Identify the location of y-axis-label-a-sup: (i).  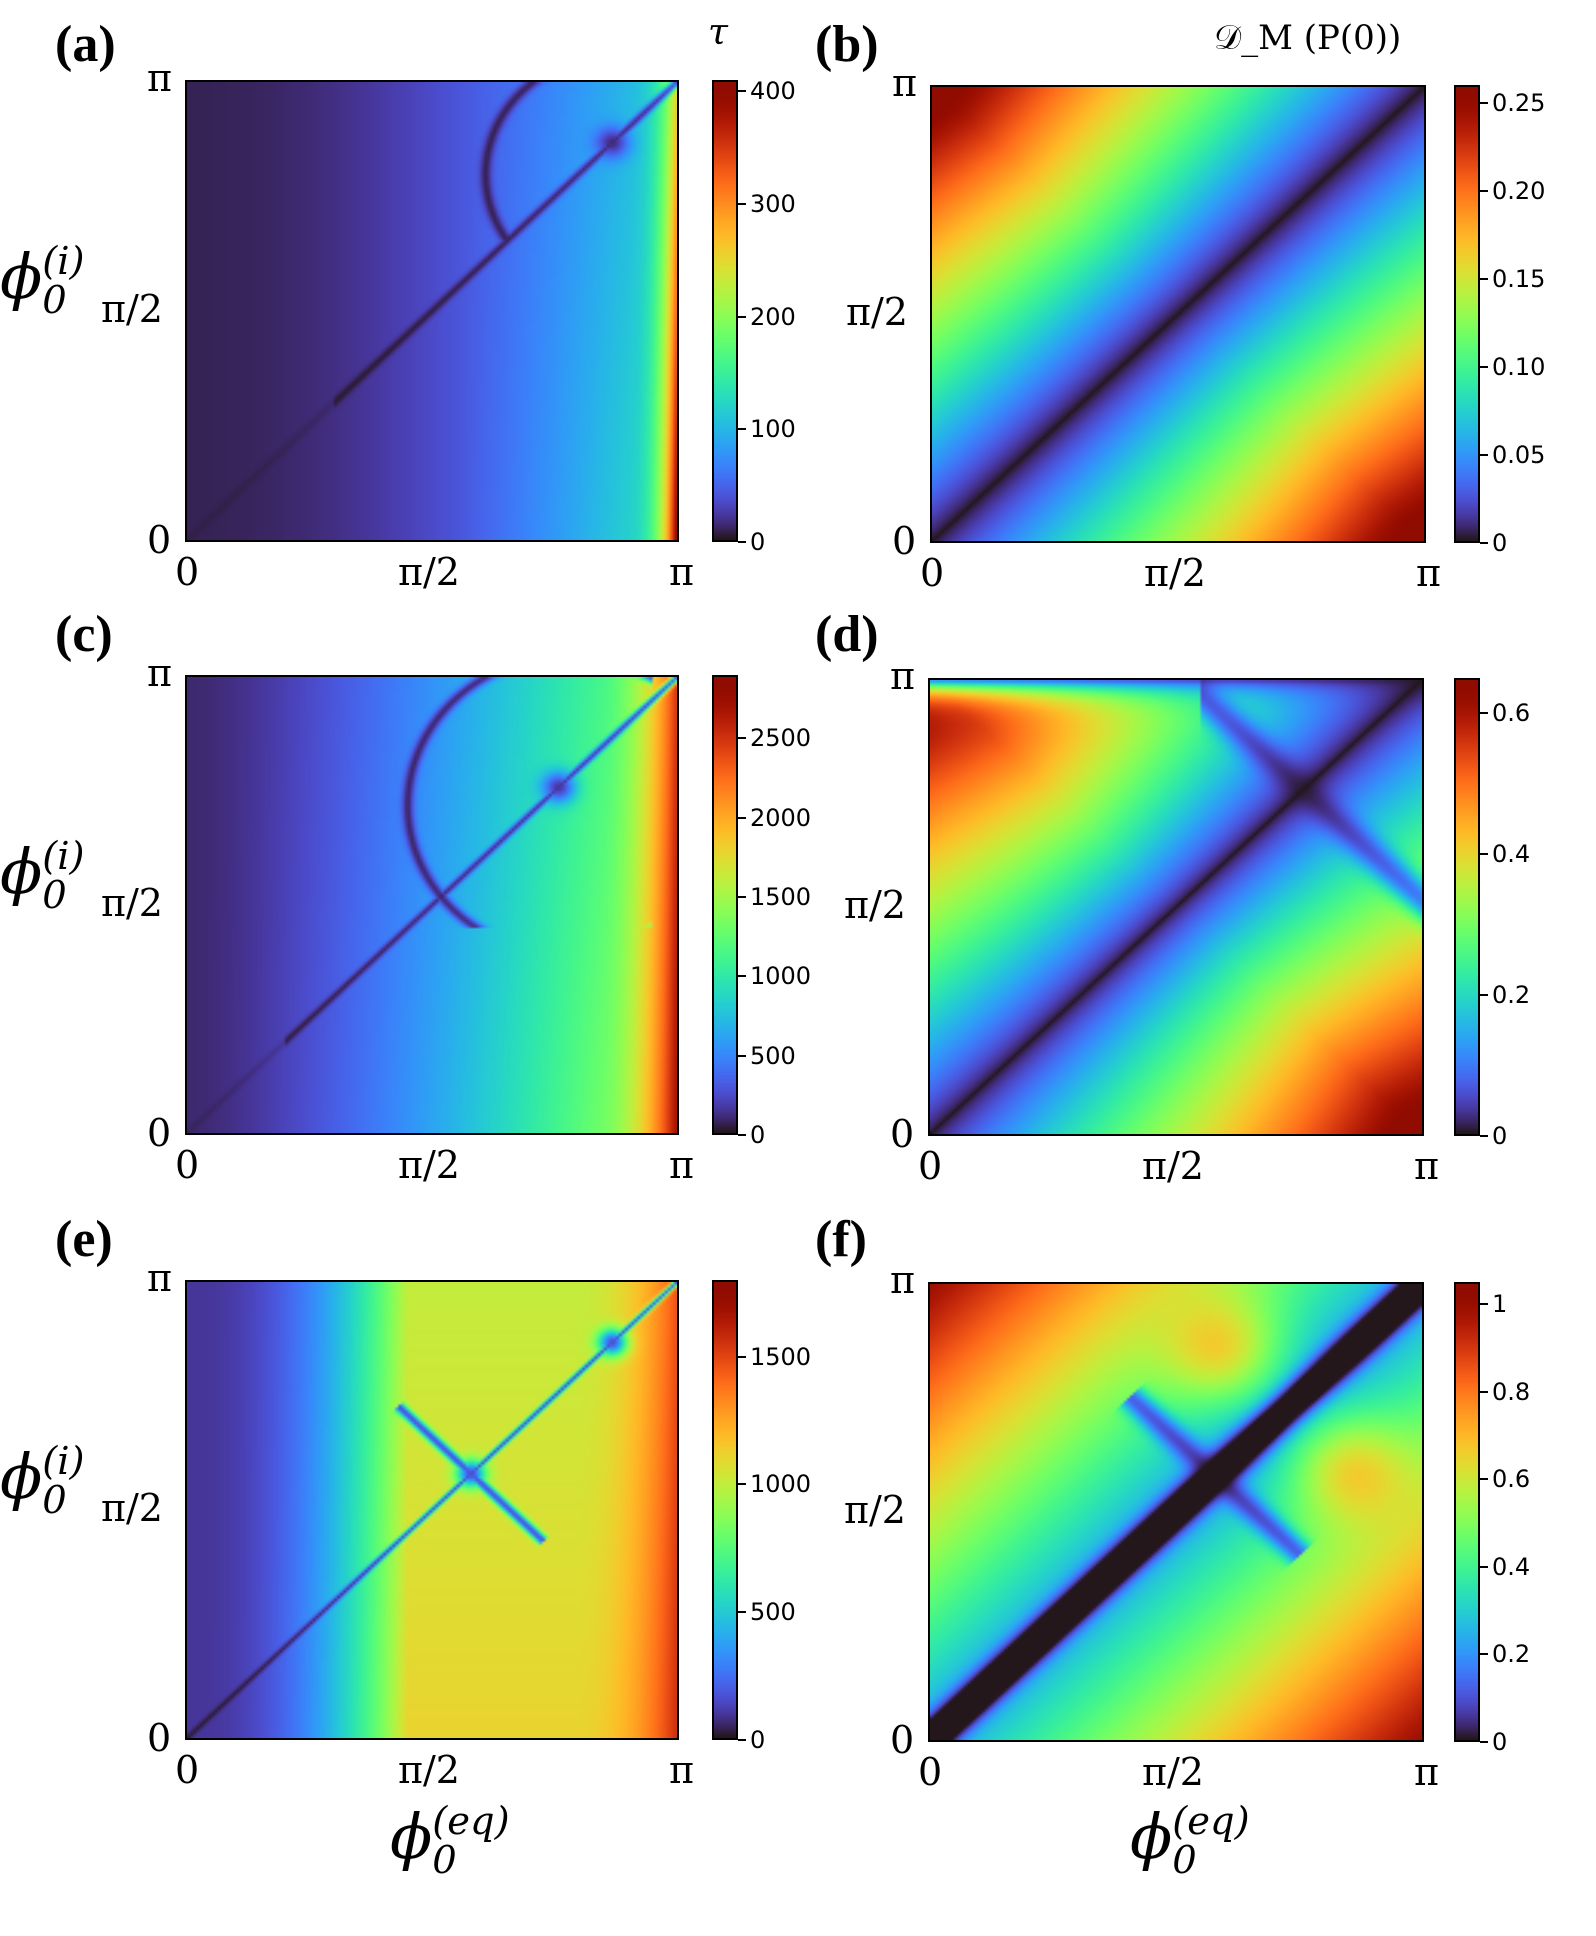
(63, 262).